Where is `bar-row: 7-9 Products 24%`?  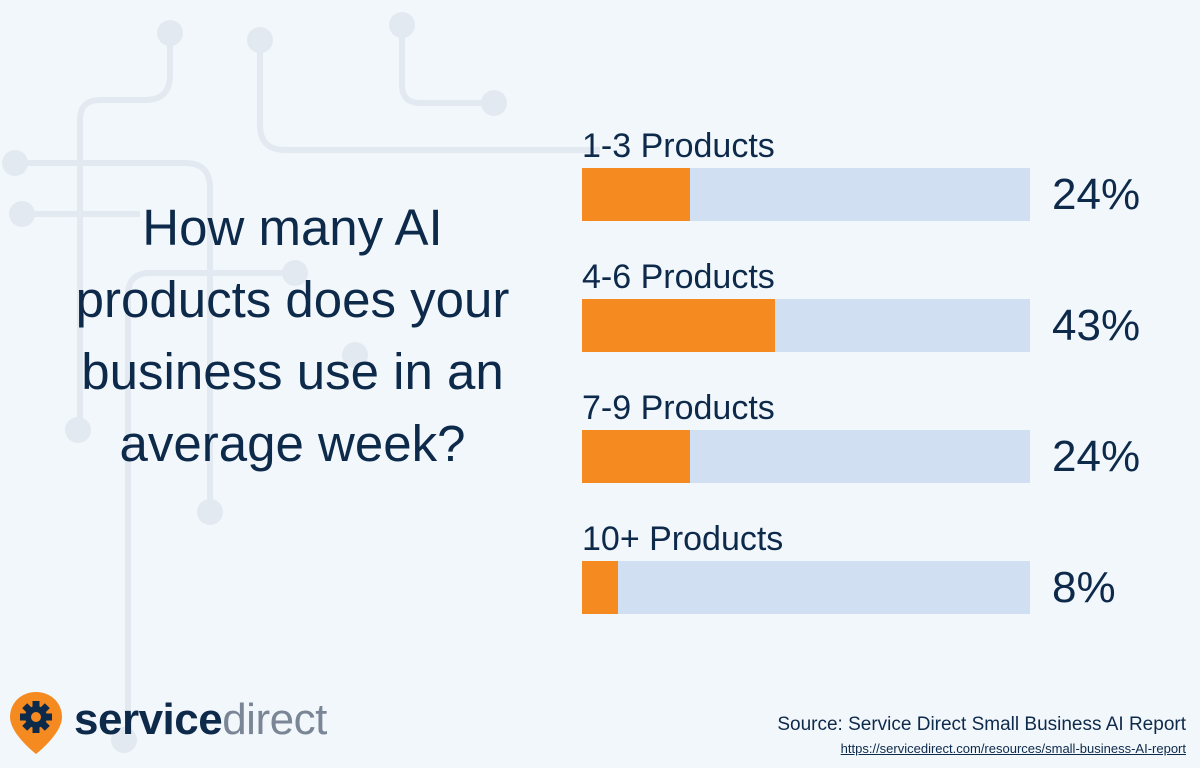
bar-row: 7-9 Products 24% is located at coordinates (882, 443).